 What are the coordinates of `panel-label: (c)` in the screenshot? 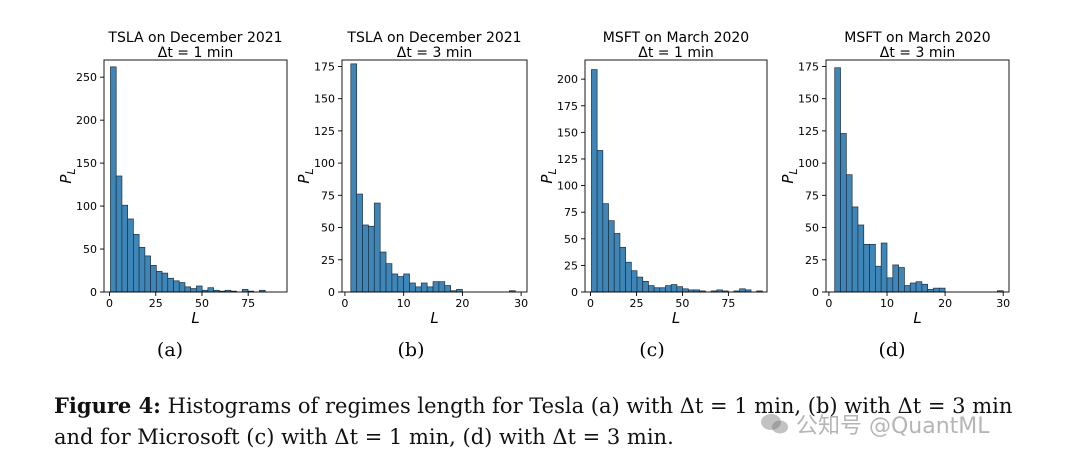 It's located at (651, 350).